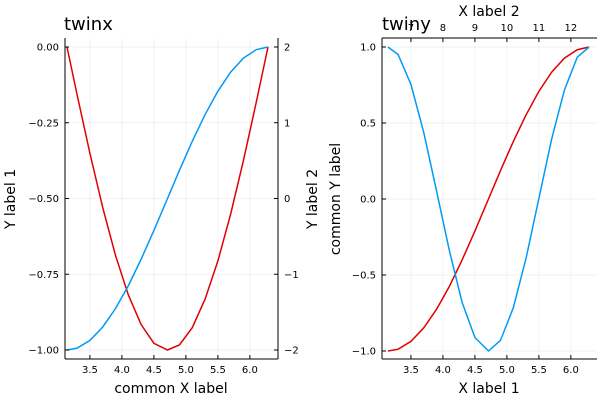  I want to click on x-axis-bottom-label: X label 1, so click(488, 389).